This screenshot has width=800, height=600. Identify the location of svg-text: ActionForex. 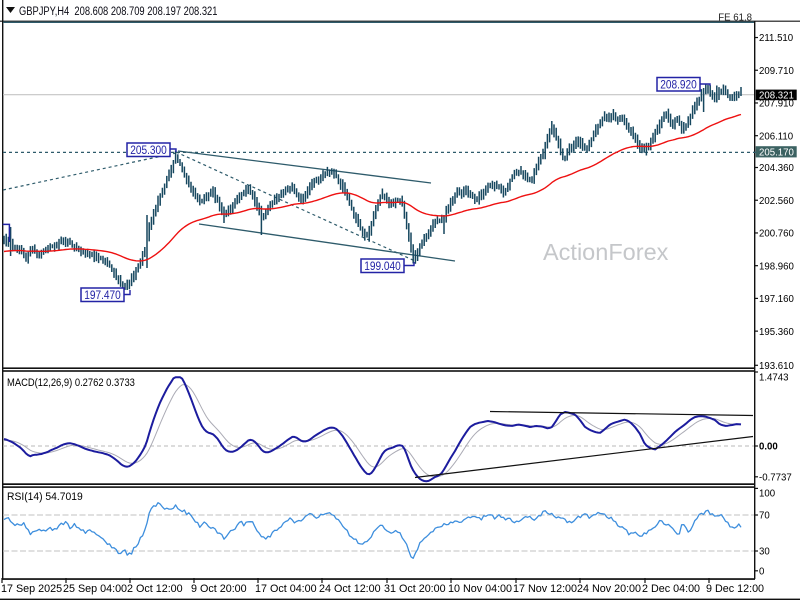
(606, 252).